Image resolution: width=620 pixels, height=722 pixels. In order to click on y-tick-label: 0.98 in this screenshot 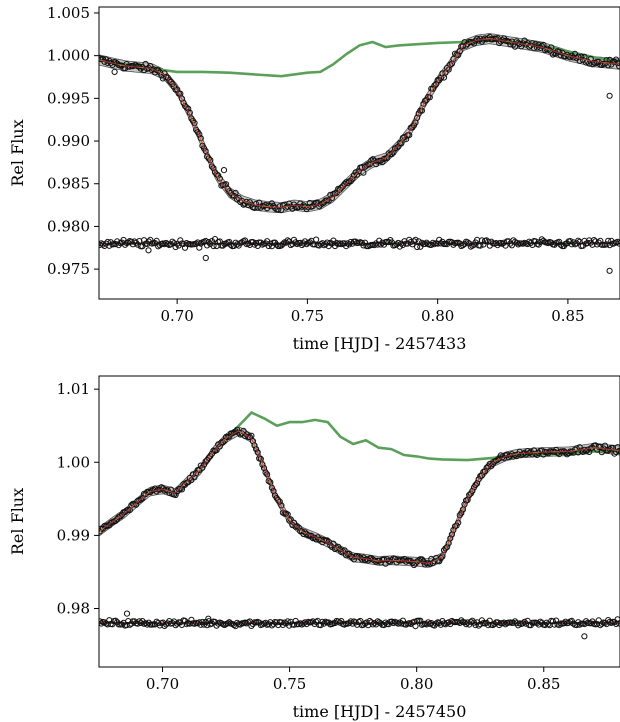, I will do `click(73, 609)`.